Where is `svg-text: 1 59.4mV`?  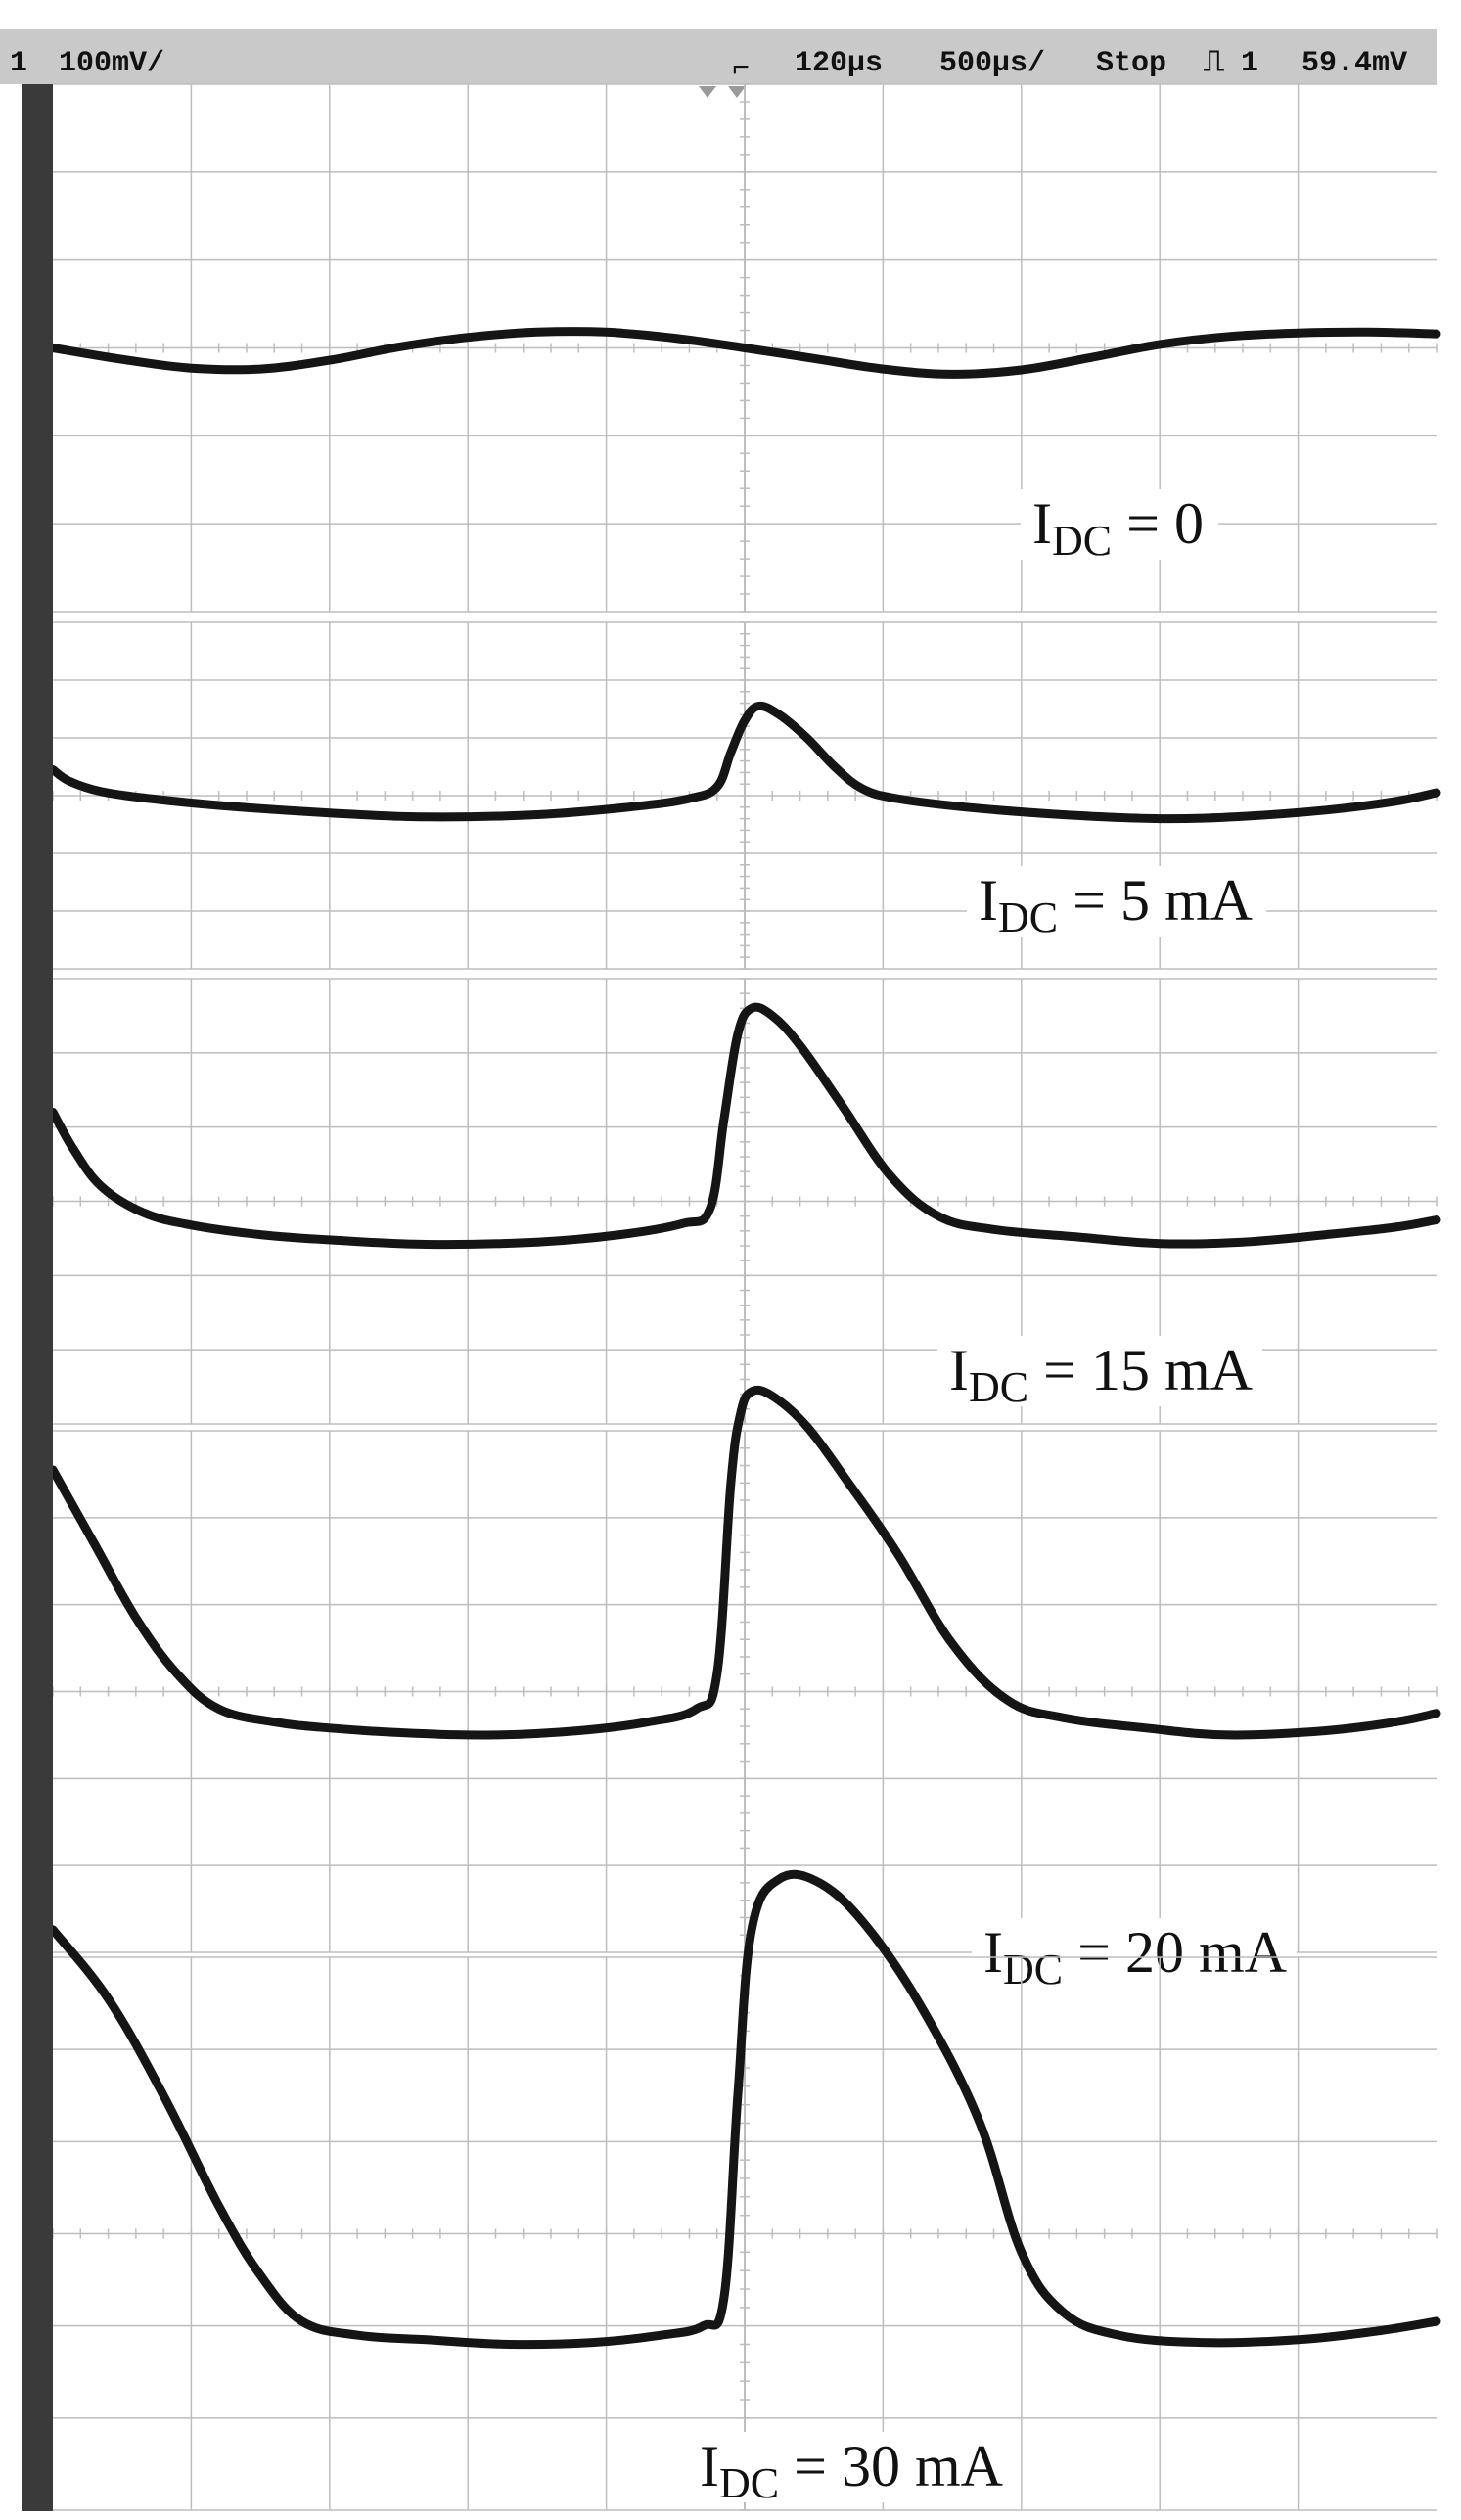 svg-text: 1 59.4mV is located at coordinates (1324, 63).